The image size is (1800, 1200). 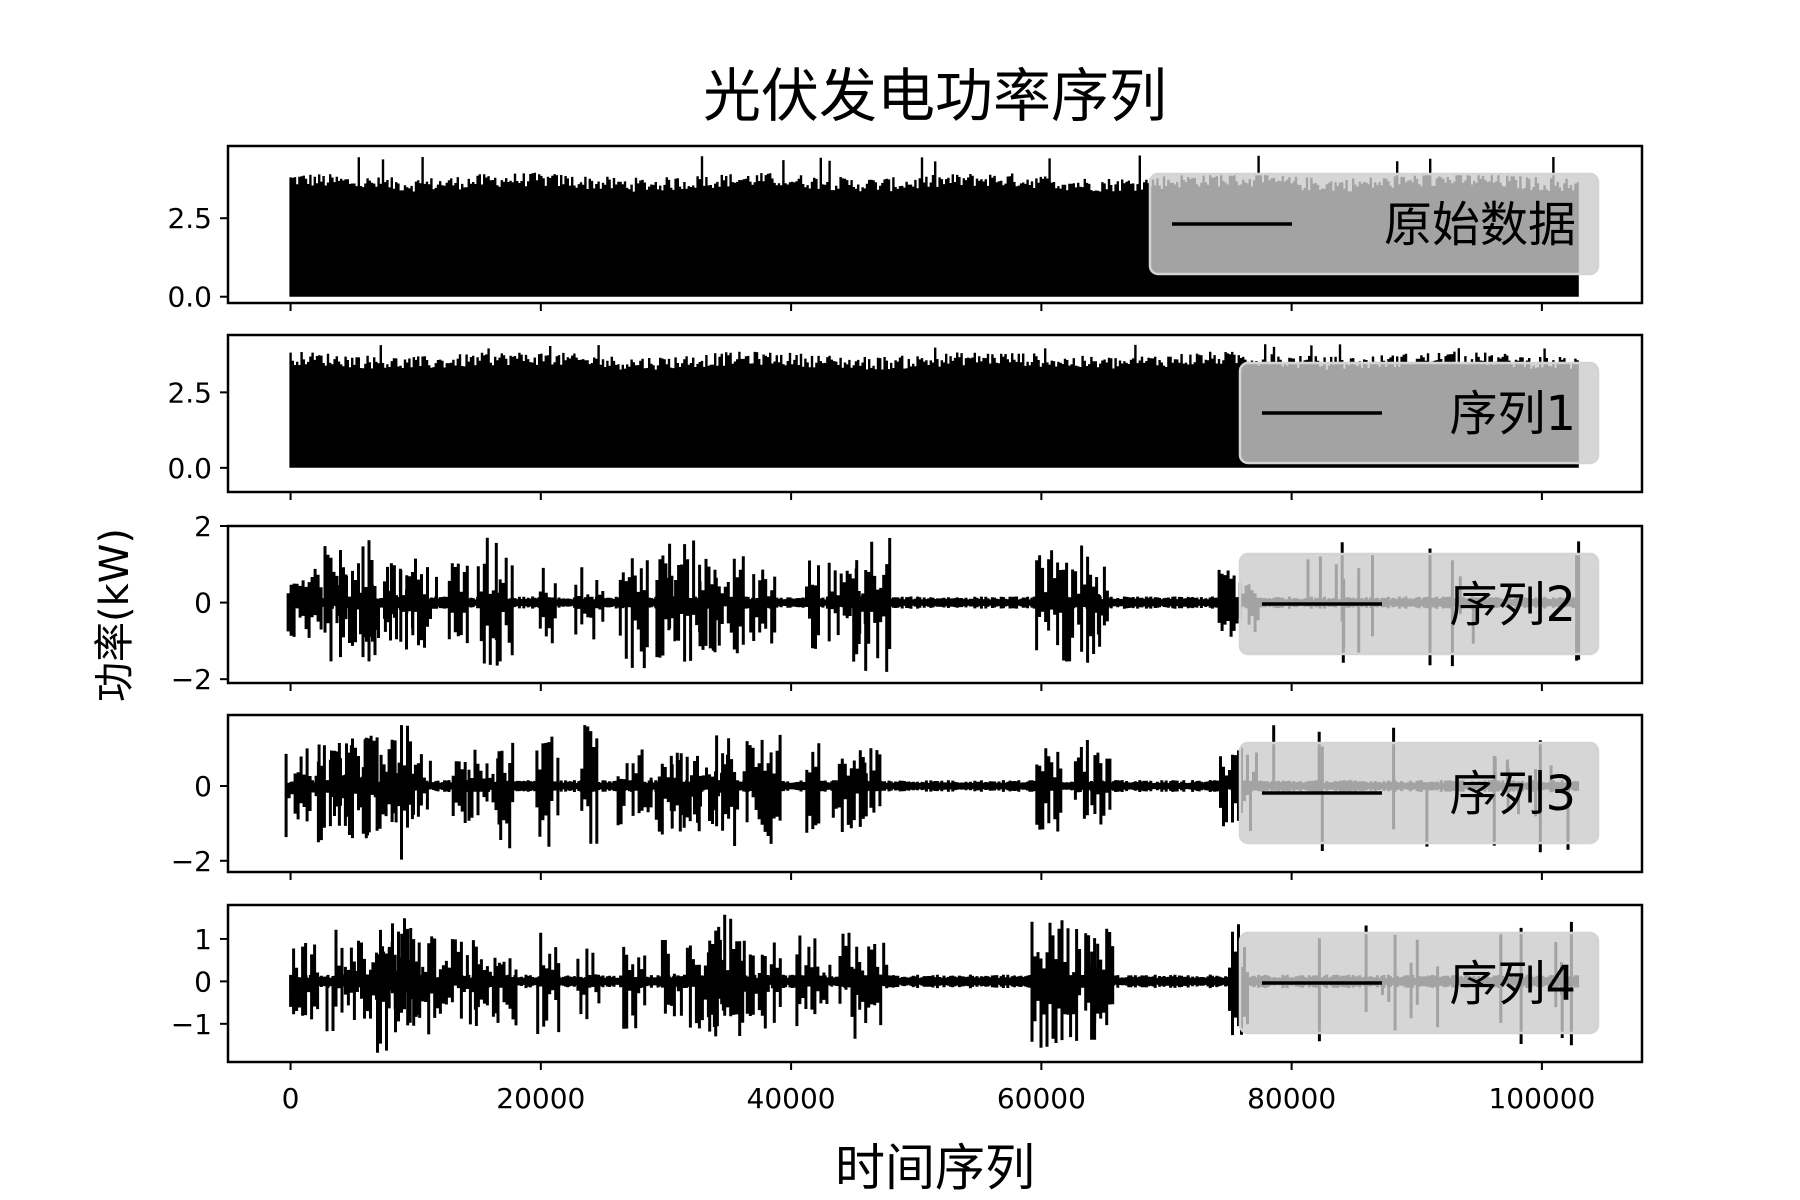 I want to click on legend-label: 序列2, so click(x=1512, y=605).